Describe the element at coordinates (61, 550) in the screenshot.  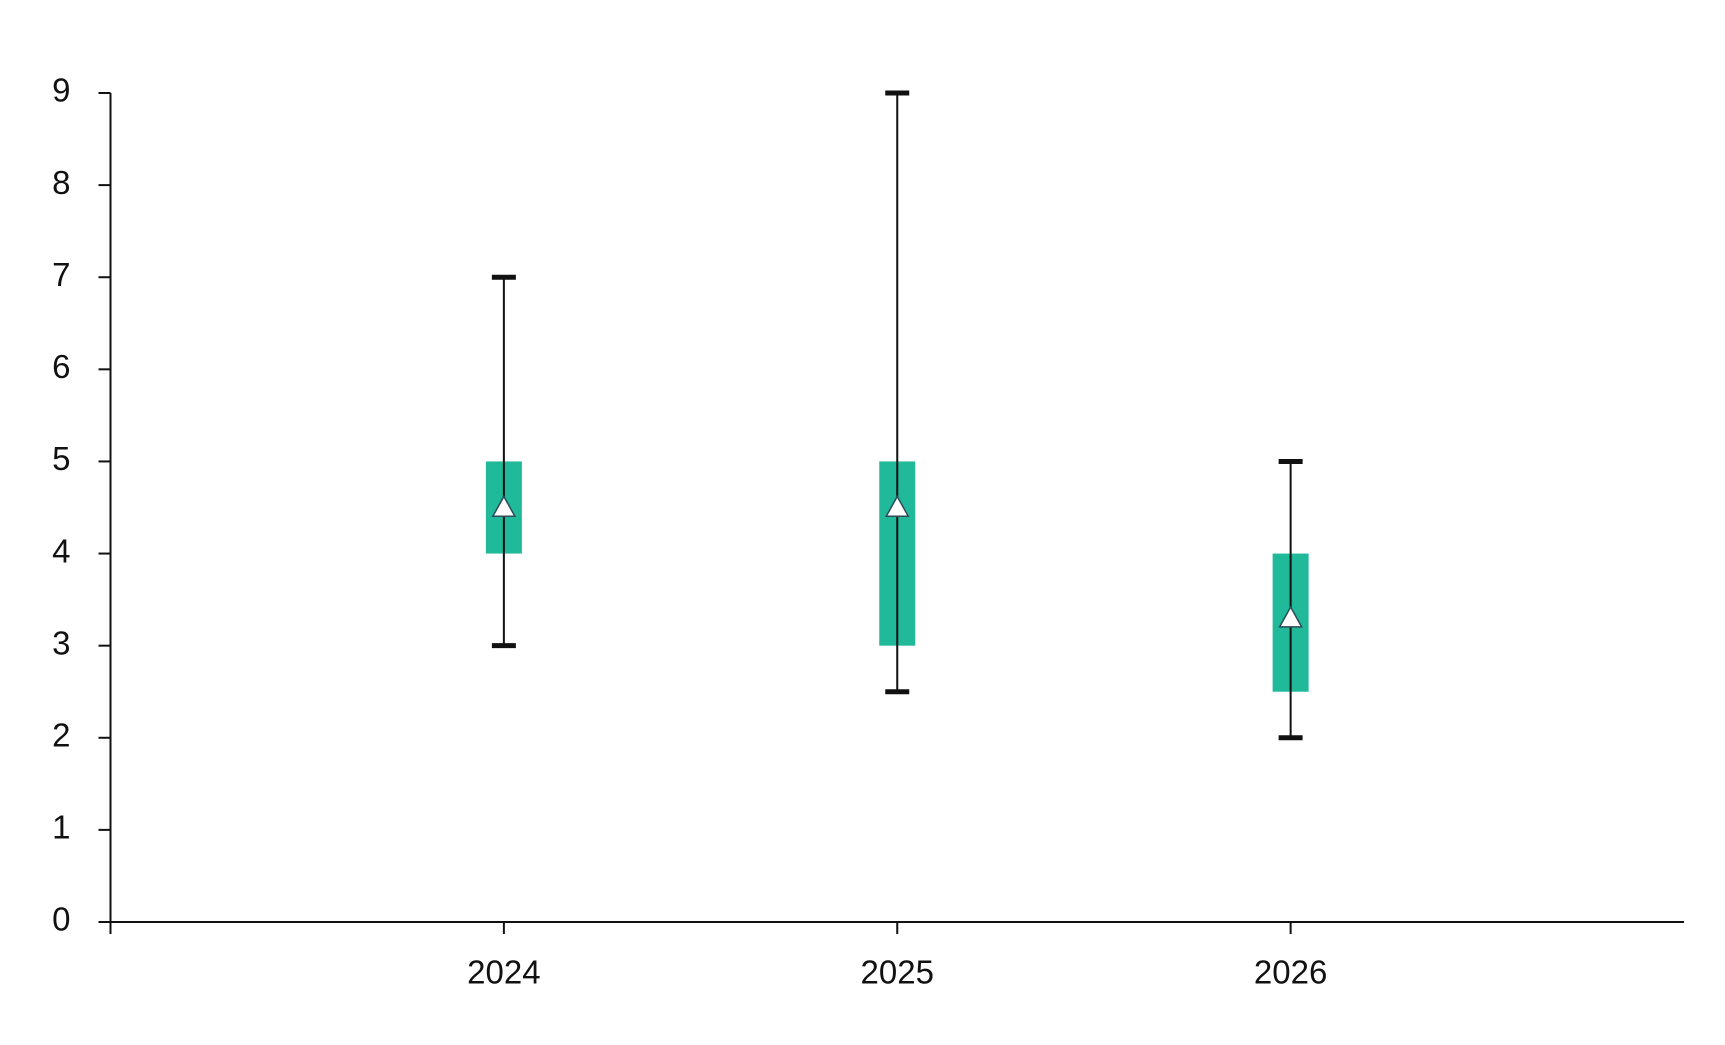
I see `y-tick-label: 4` at that location.